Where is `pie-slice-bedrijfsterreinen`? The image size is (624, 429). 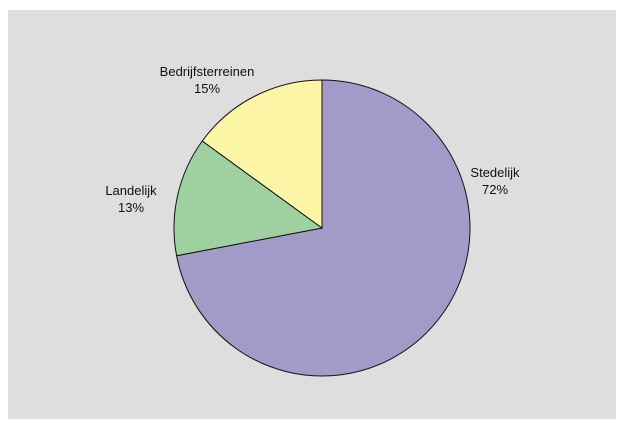
pie-slice-bedrijfsterreinen is located at coordinates (262, 154).